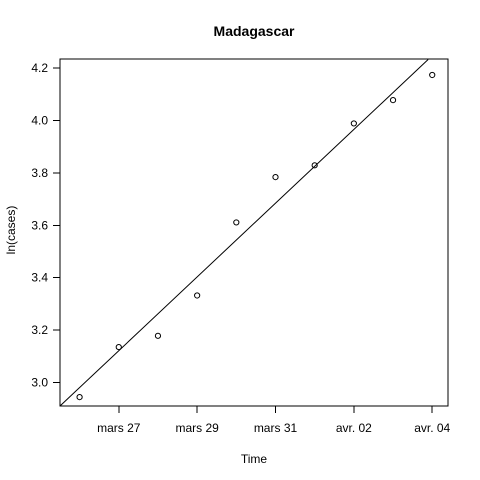  I want to click on y-tick-label: 3.8, so click(39, 173).